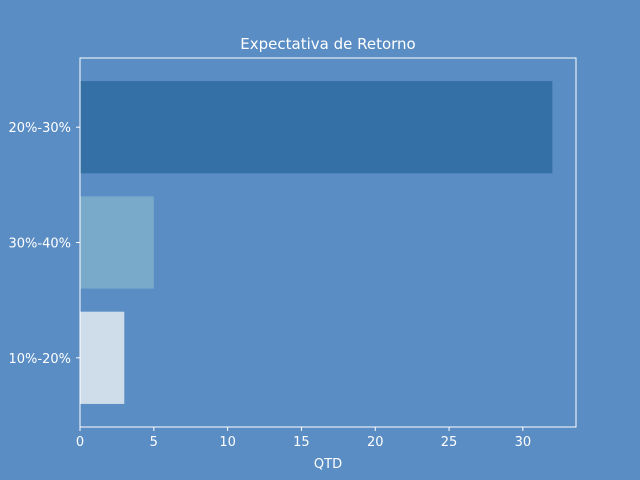 This screenshot has height=480, width=640. What do you see at coordinates (316, 127) in the screenshot?
I see `bar-20%-30%` at bounding box center [316, 127].